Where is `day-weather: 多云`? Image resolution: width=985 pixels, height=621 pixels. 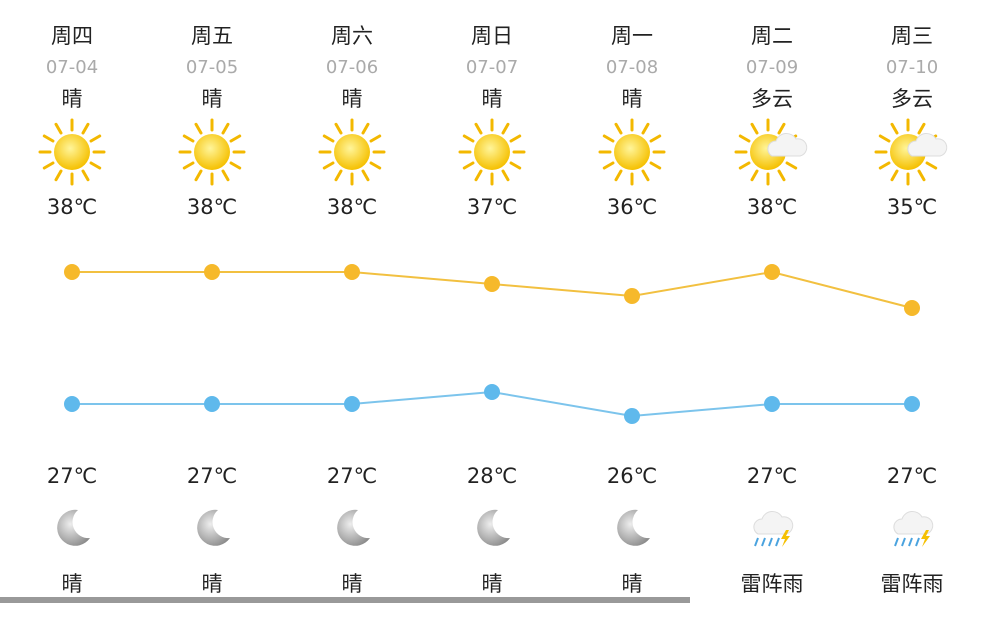
day-weather: 多云 is located at coordinates (772, 99).